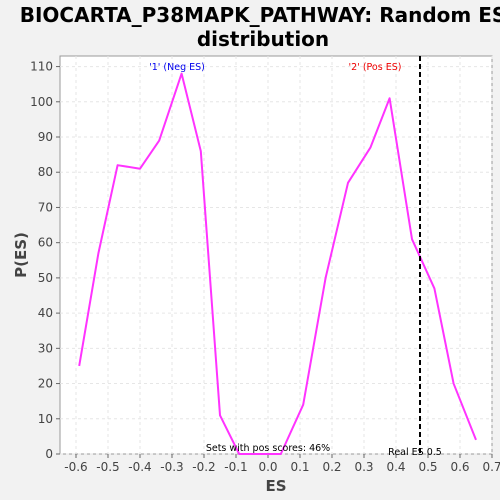 This screenshot has height=500, width=500. I want to click on y-tick-label: 30, so click(45, 348).